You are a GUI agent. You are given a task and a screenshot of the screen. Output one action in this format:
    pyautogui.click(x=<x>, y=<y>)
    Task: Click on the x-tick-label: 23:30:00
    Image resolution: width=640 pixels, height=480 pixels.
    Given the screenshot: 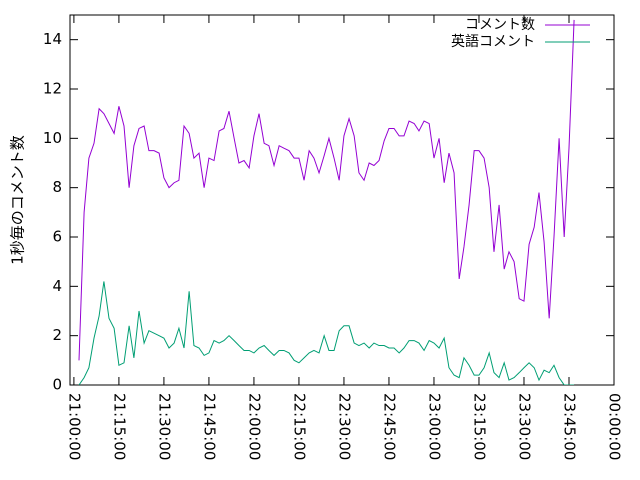 What is the action you would take?
    pyautogui.click(x=524, y=426)
    